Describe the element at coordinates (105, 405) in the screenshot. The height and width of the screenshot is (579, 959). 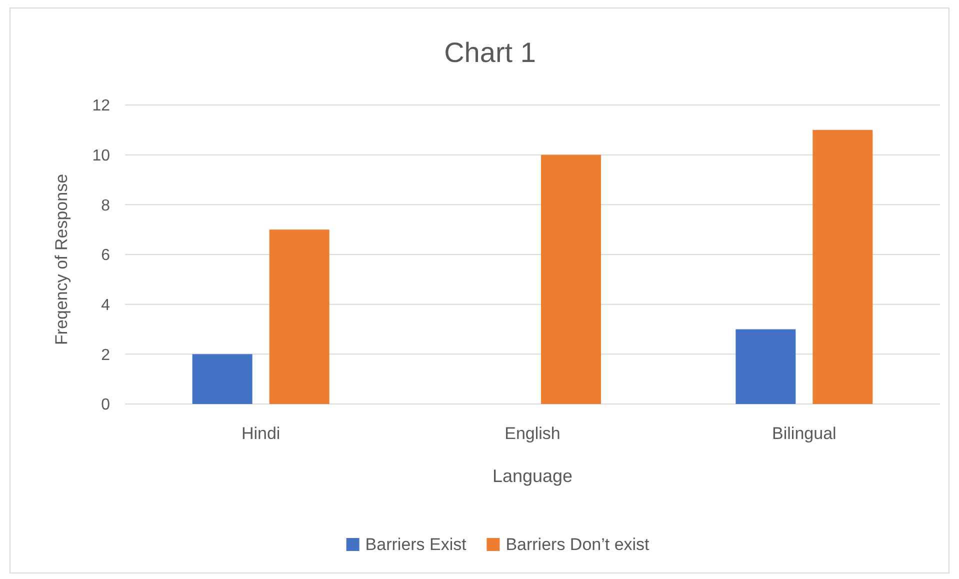
I see `y-tick-label: 0` at that location.